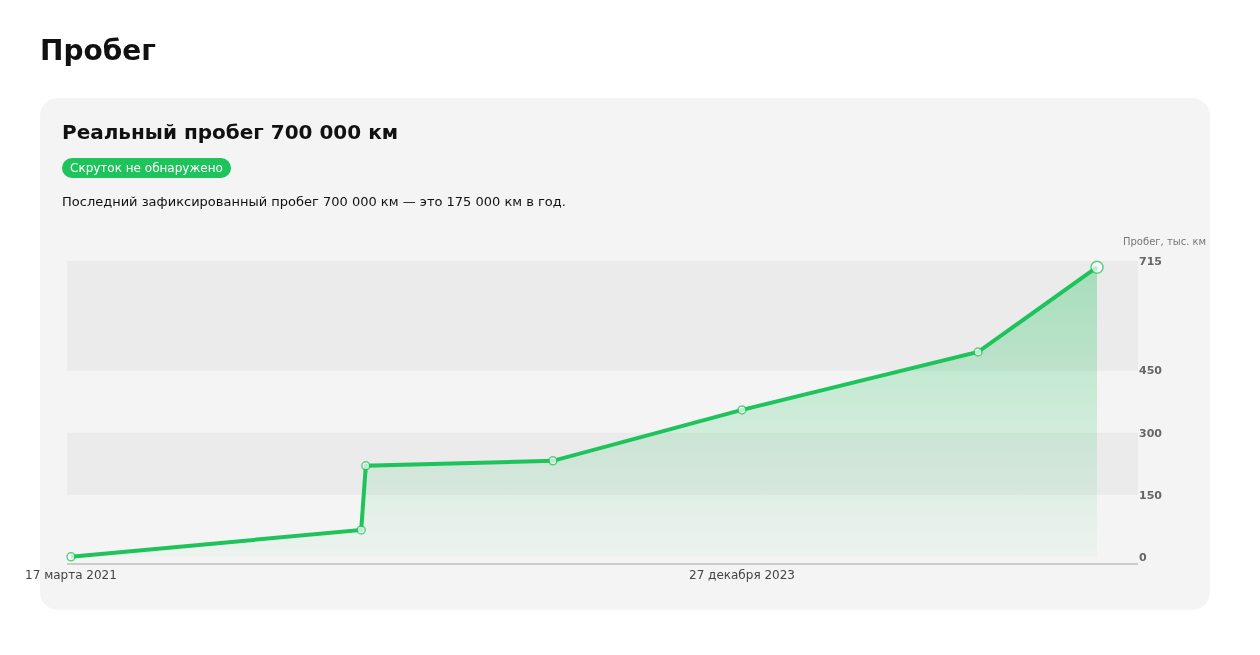 The height and width of the screenshot is (655, 1260). What do you see at coordinates (1151, 495) in the screenshot?
I see `y-tick-label: 150` at bounding box center [1151, 495].